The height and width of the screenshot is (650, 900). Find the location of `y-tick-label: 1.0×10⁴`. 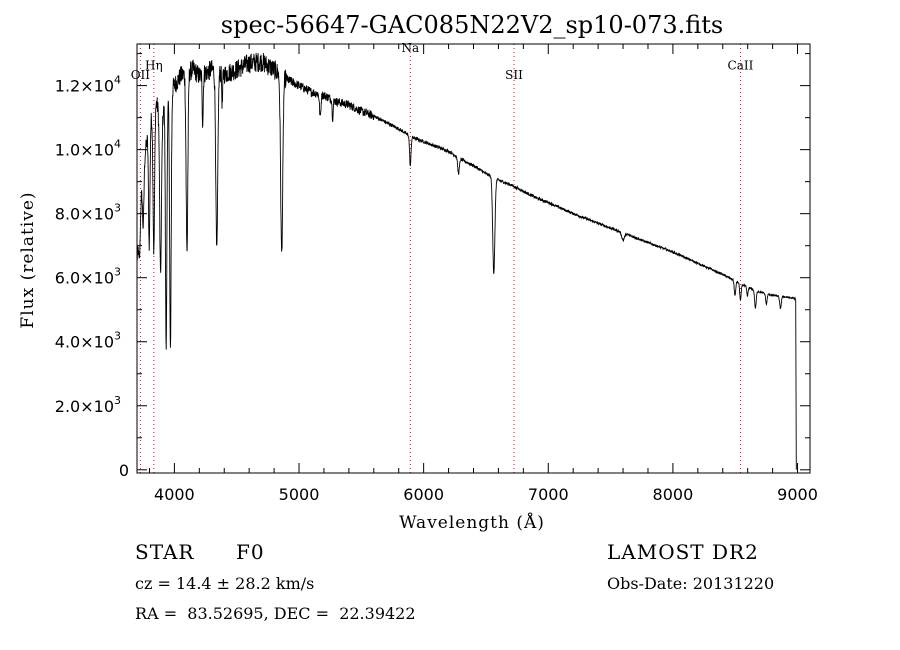

y-tick-label: 1.0×10⁴ is located at coordinates (88, 149).